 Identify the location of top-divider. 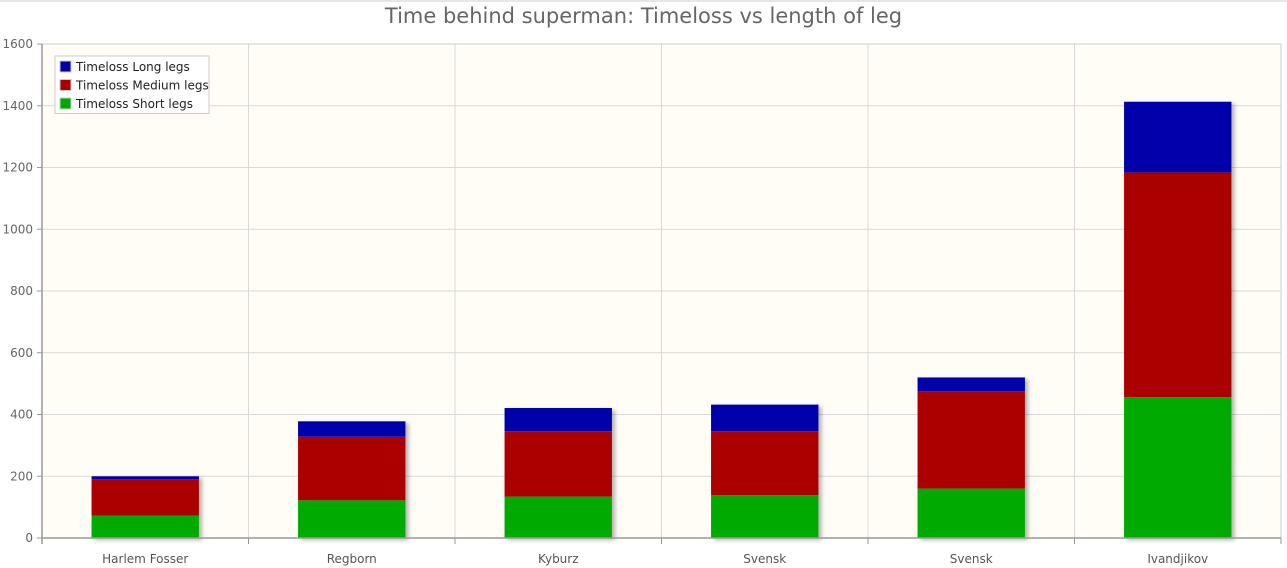
(643, 1).